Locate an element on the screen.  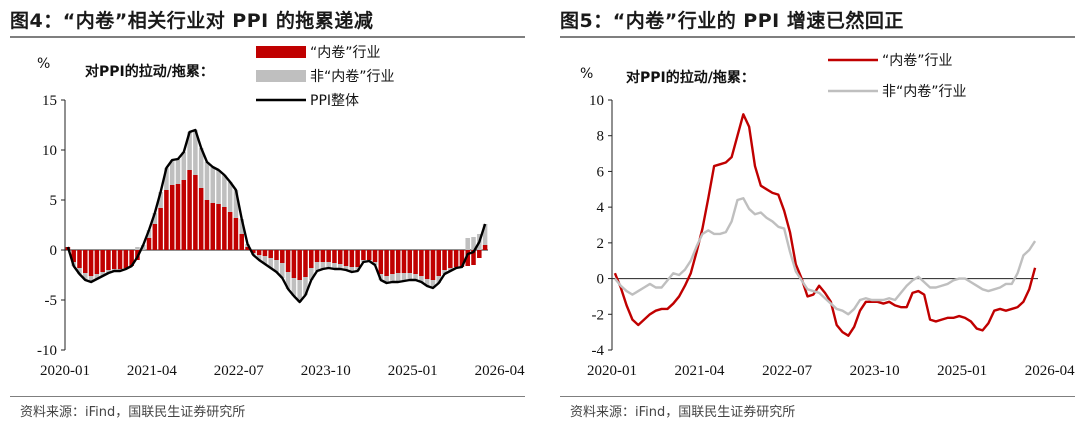
x-tick-label: 2023-10 is located at coordinates (326, 371).